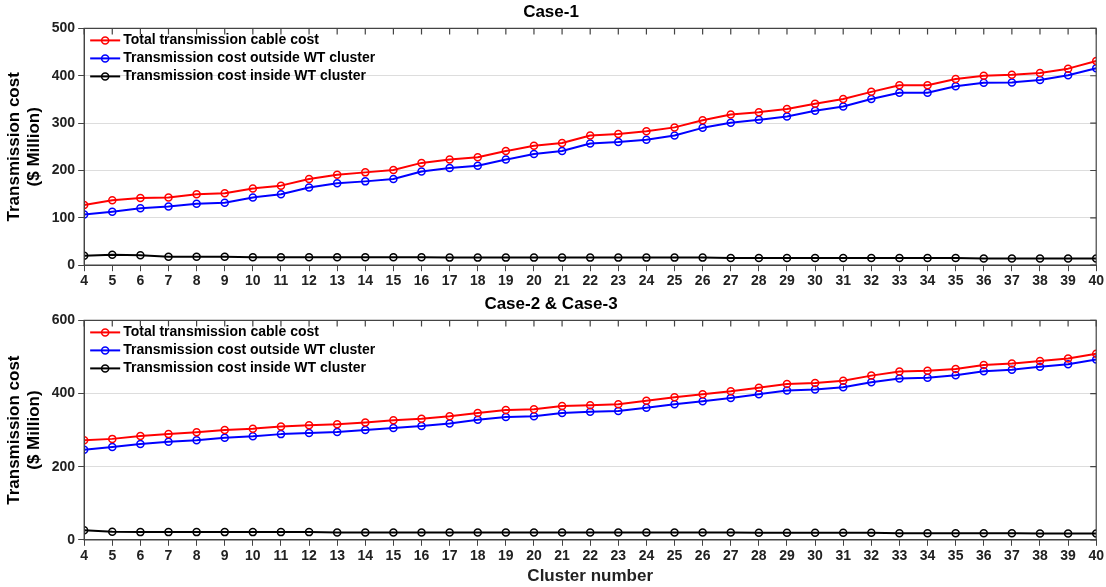  I want to click on x-tick-label: 33, so click(899, 555).